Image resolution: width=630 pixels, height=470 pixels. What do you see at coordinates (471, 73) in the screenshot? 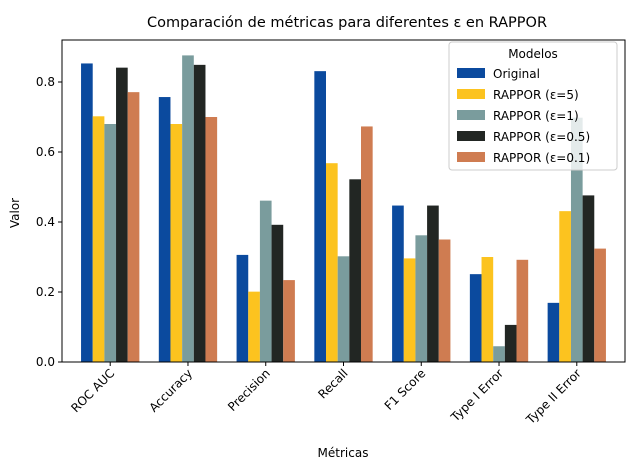
I see `legend-swatch-original` at bounding box center [471, 73].